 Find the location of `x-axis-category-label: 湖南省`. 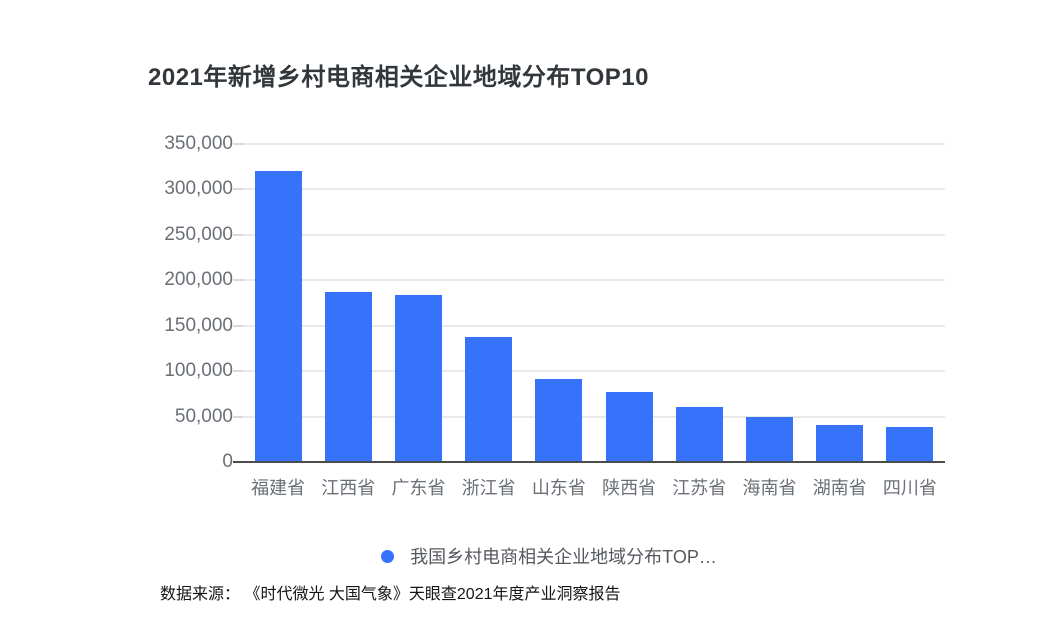

x-axis-category-label: 湖南省 is located at coordinates (839, 488).